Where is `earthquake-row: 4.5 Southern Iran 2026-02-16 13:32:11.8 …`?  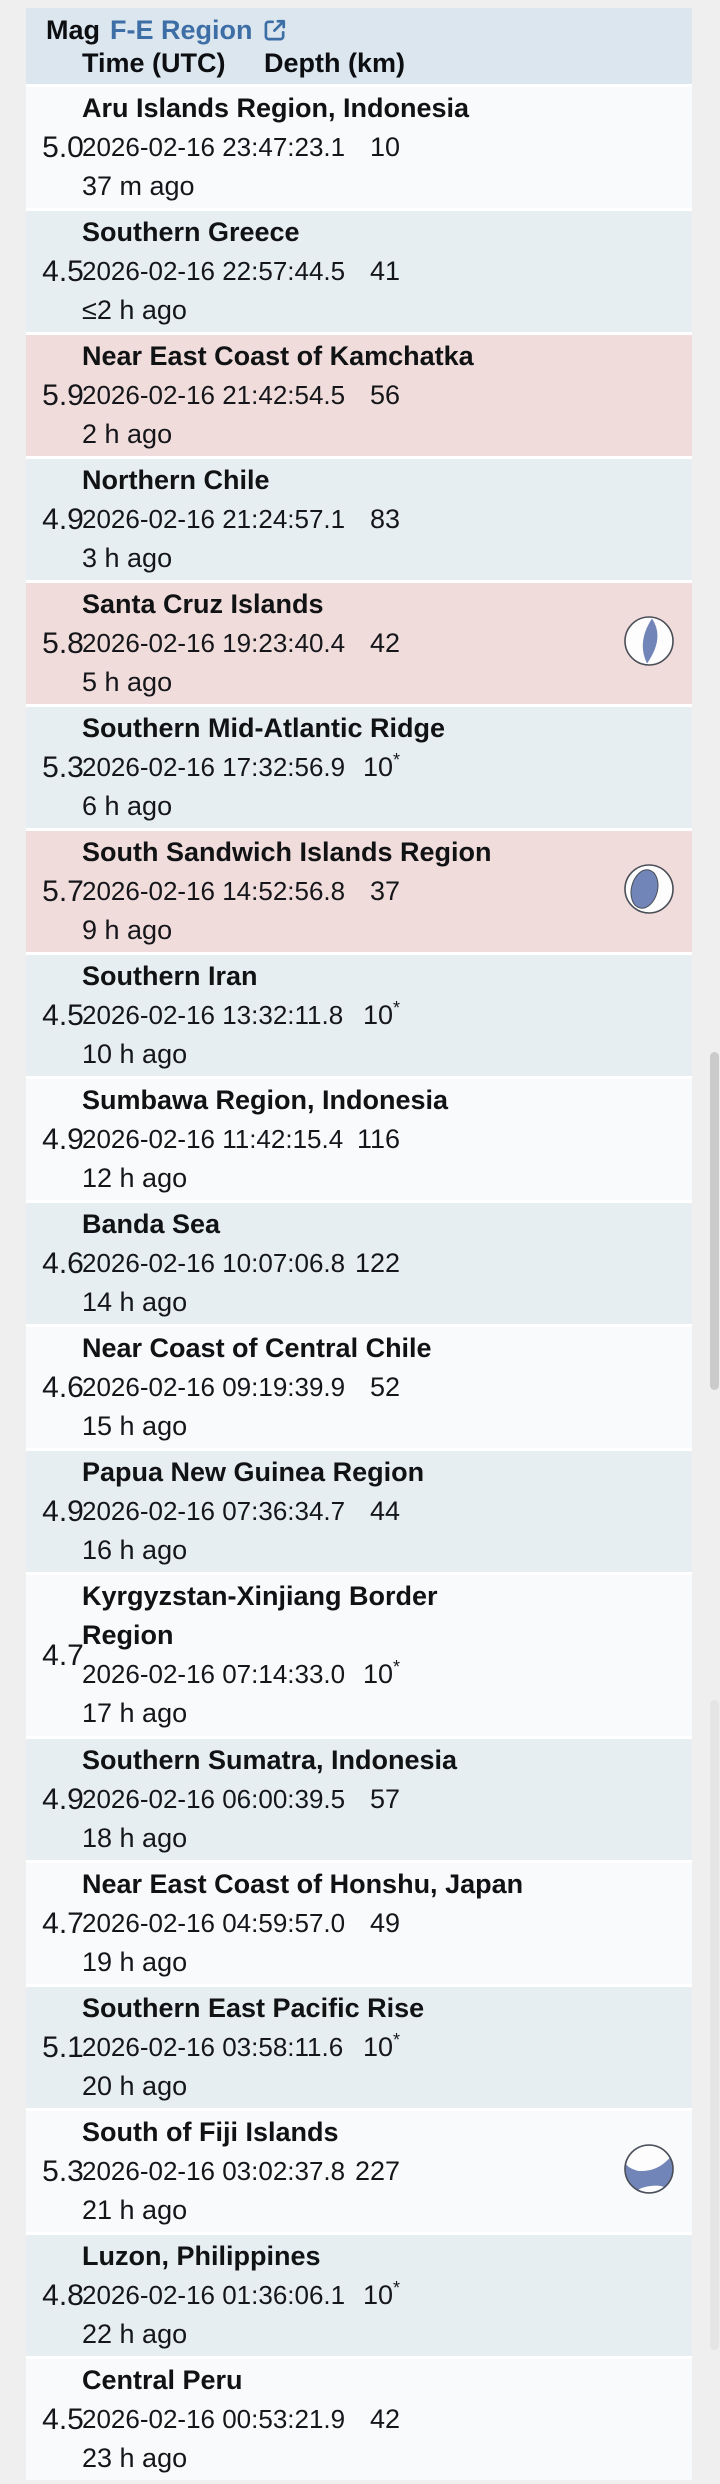 earthquake-row: 4.5 Southern Iran 2026-02-16 13:32:11.8 … is located at coordinates (359, 1015).